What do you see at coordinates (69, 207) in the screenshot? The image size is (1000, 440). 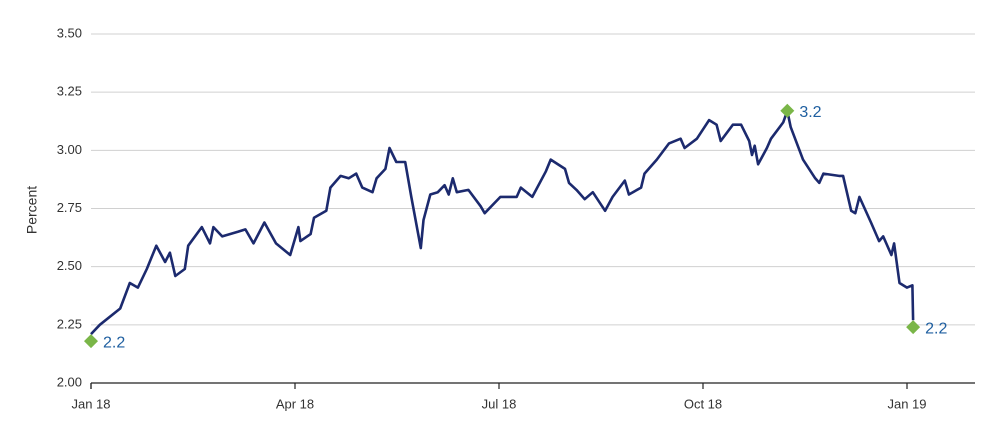 I see `y-tick-label: 2.75` at bounding box center [69, 207].